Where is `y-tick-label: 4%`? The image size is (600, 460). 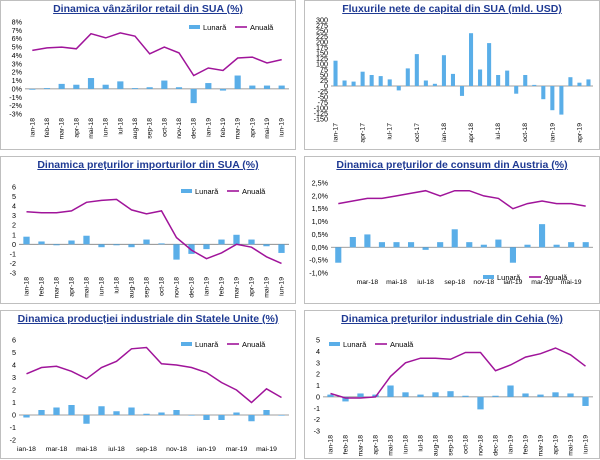 y-tick-label: 4% is located at coordinates (17, 55).